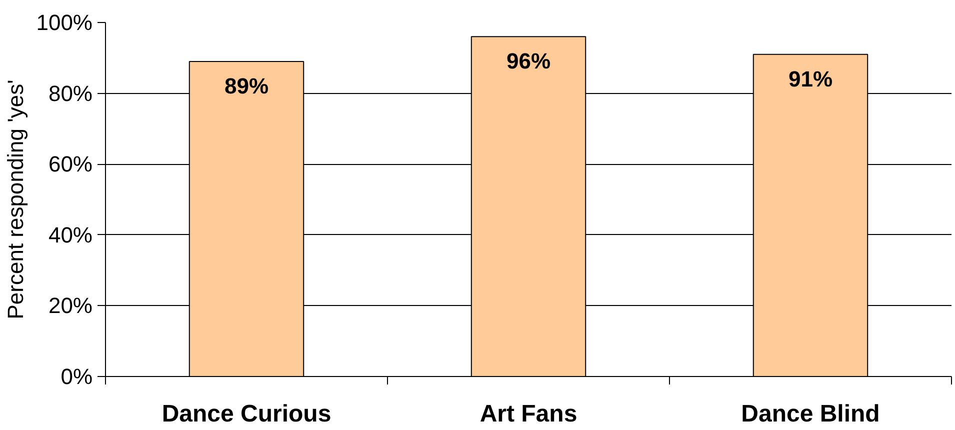 This screenshot has width=955, height=430. Describe the element at coordinates (528, 61) in the screenshot. I see `data-label: 96%` at that location.